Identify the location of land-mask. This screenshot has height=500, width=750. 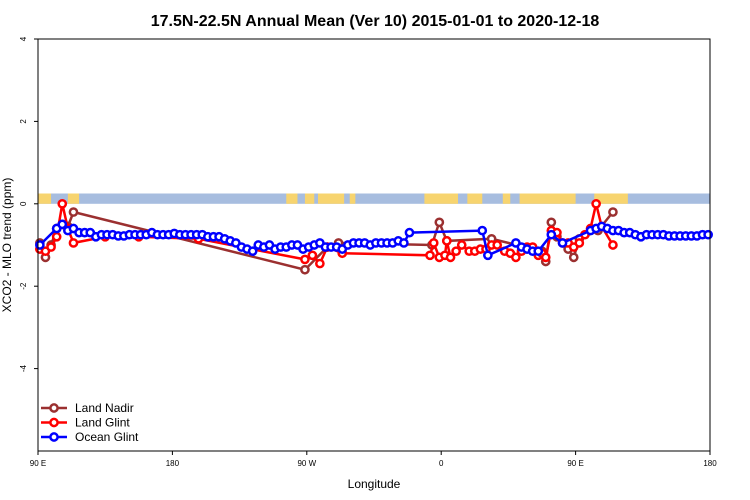
(374, 198).